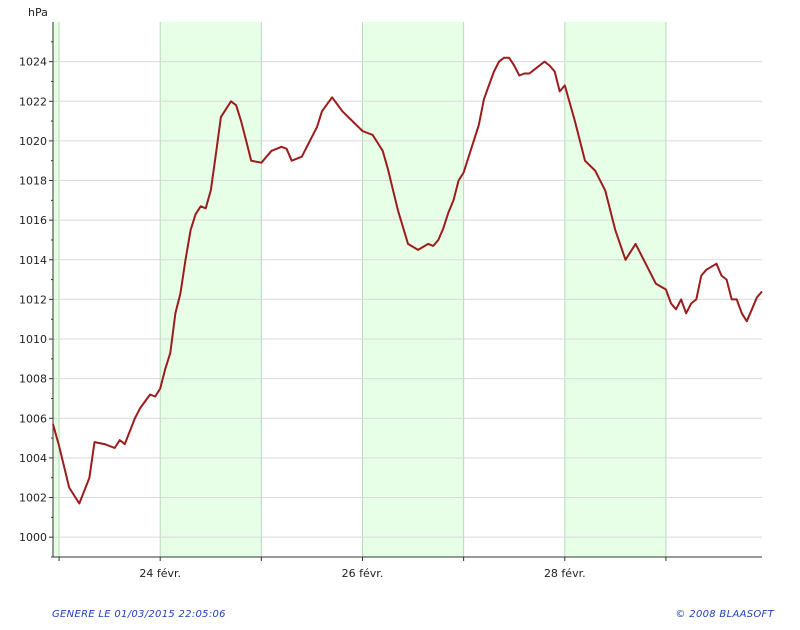  Describe the element at coordinates (407, 568) in the screenshot. I see `x-axis: 24 févr. 26 févr. 28 févr.` at that location.